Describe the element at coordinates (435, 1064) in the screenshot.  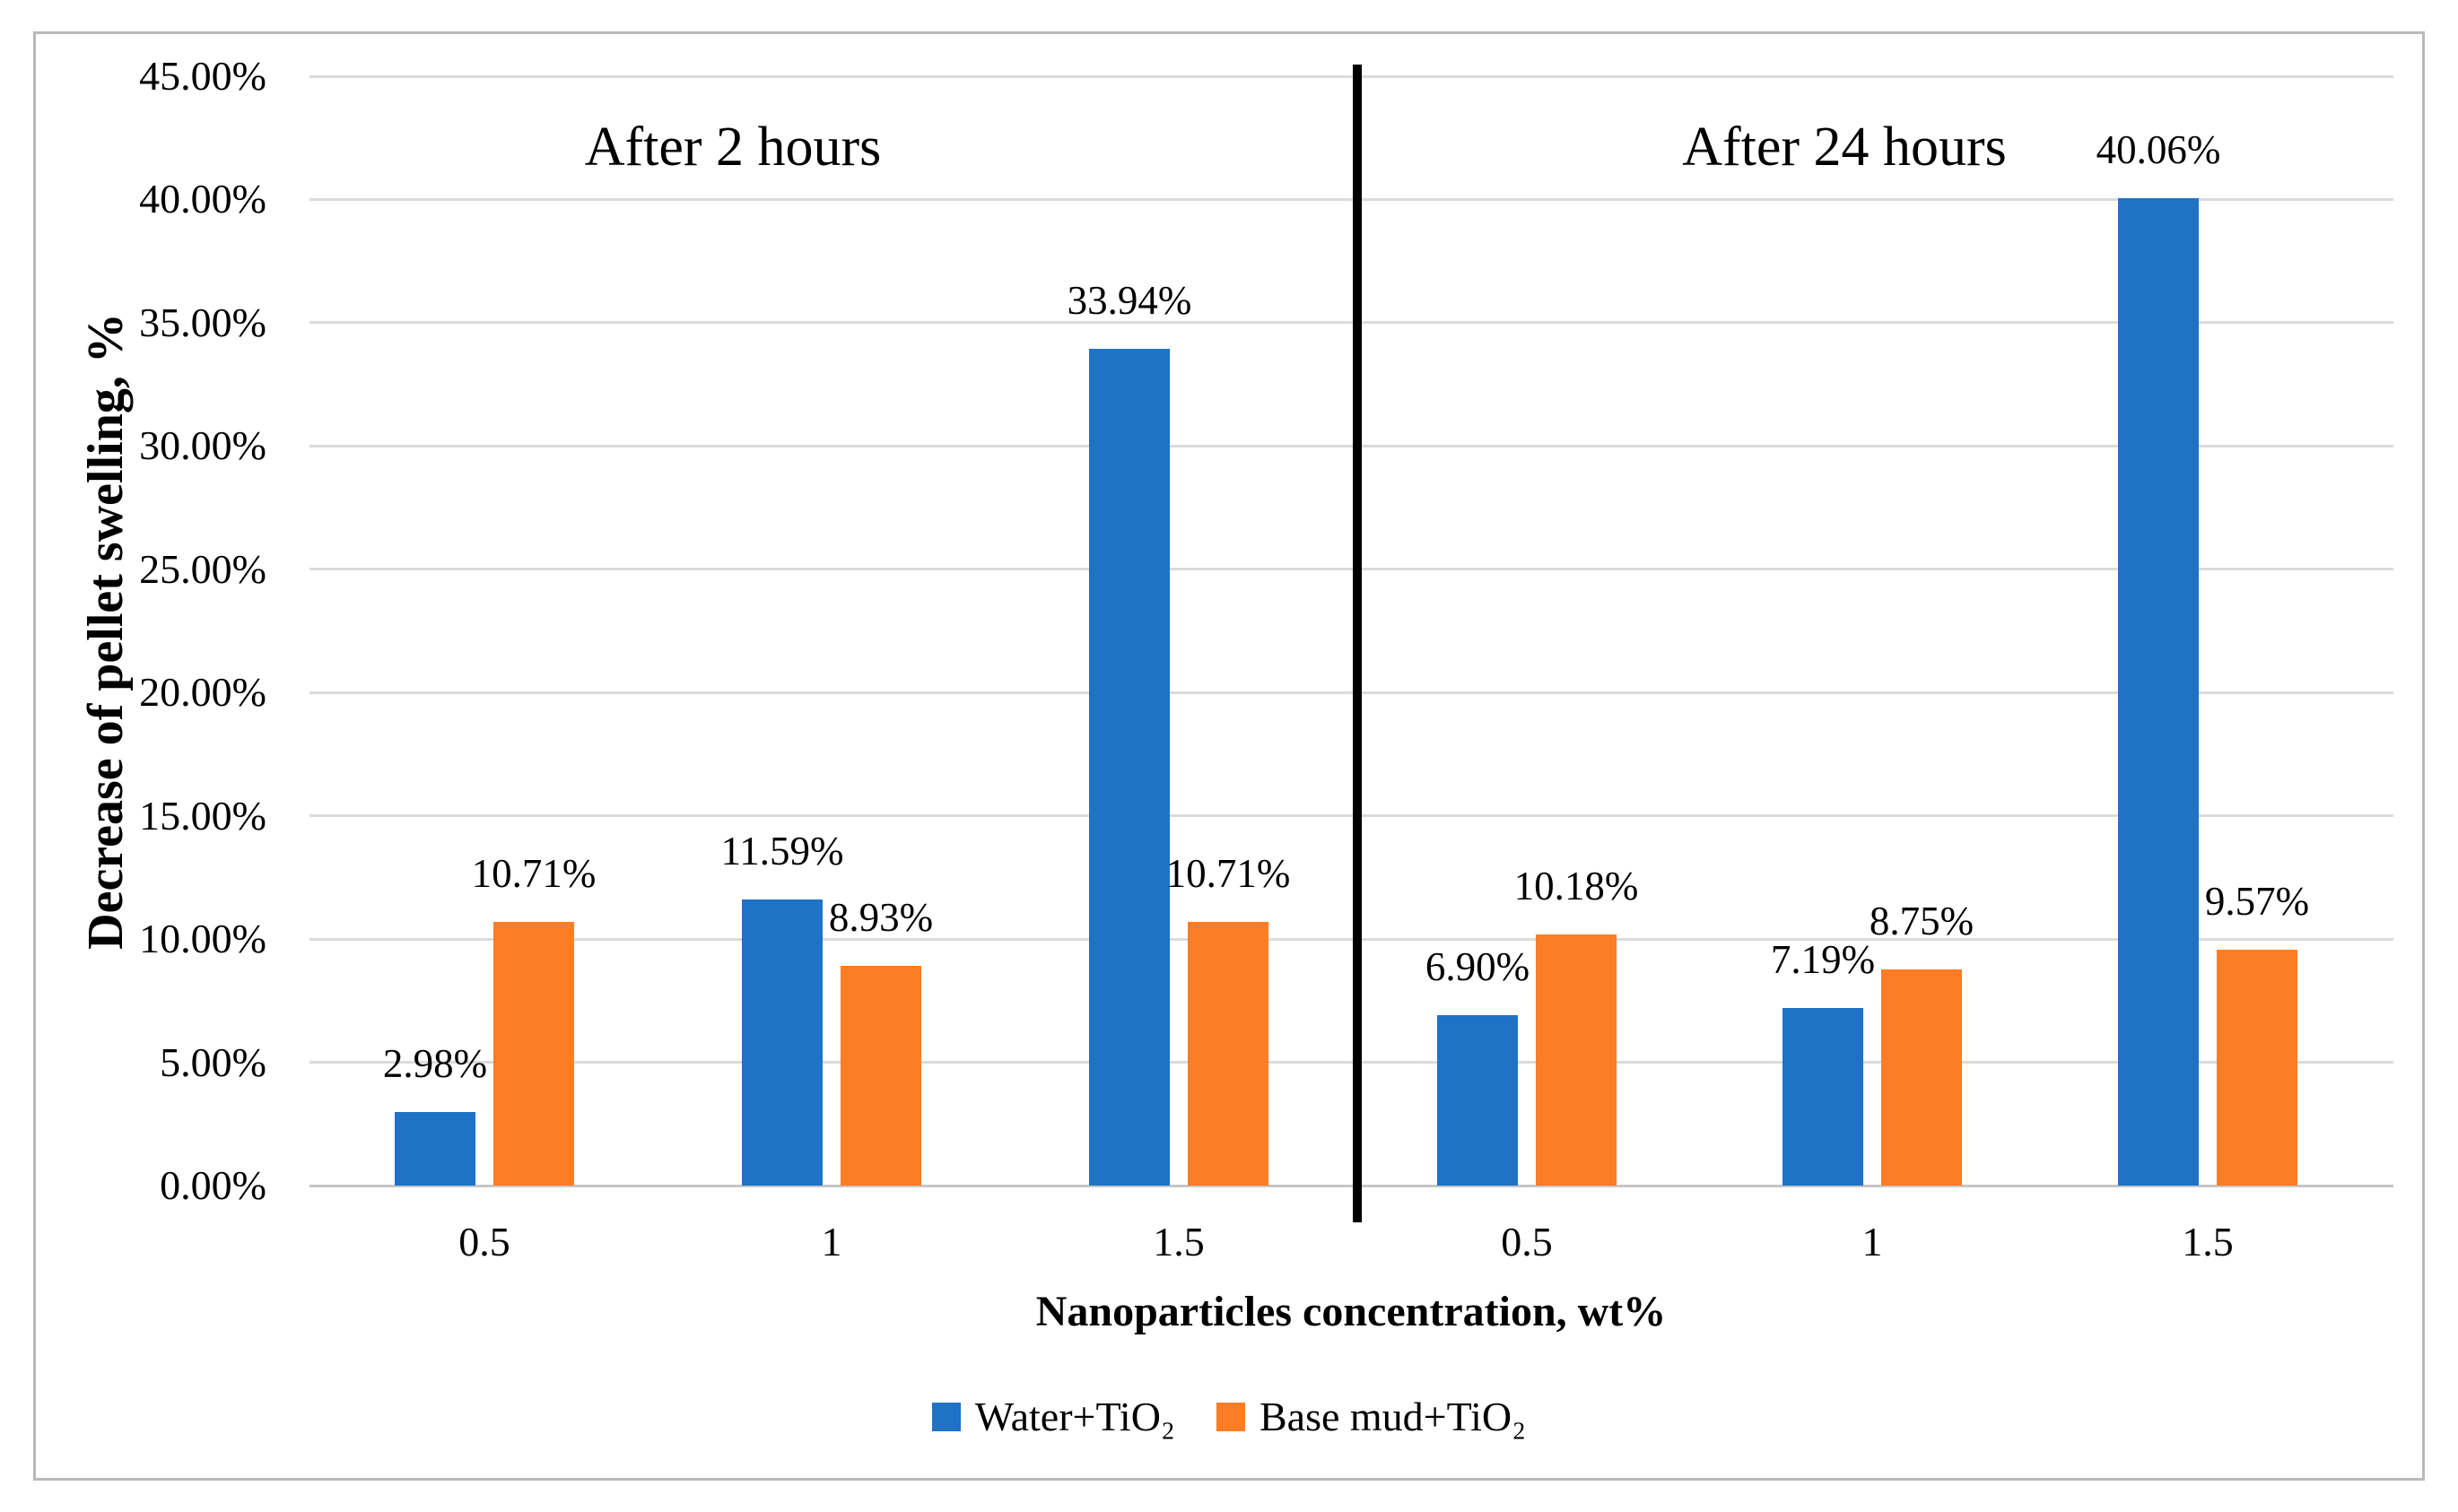
I see `data-label: 2.98%` at that location.